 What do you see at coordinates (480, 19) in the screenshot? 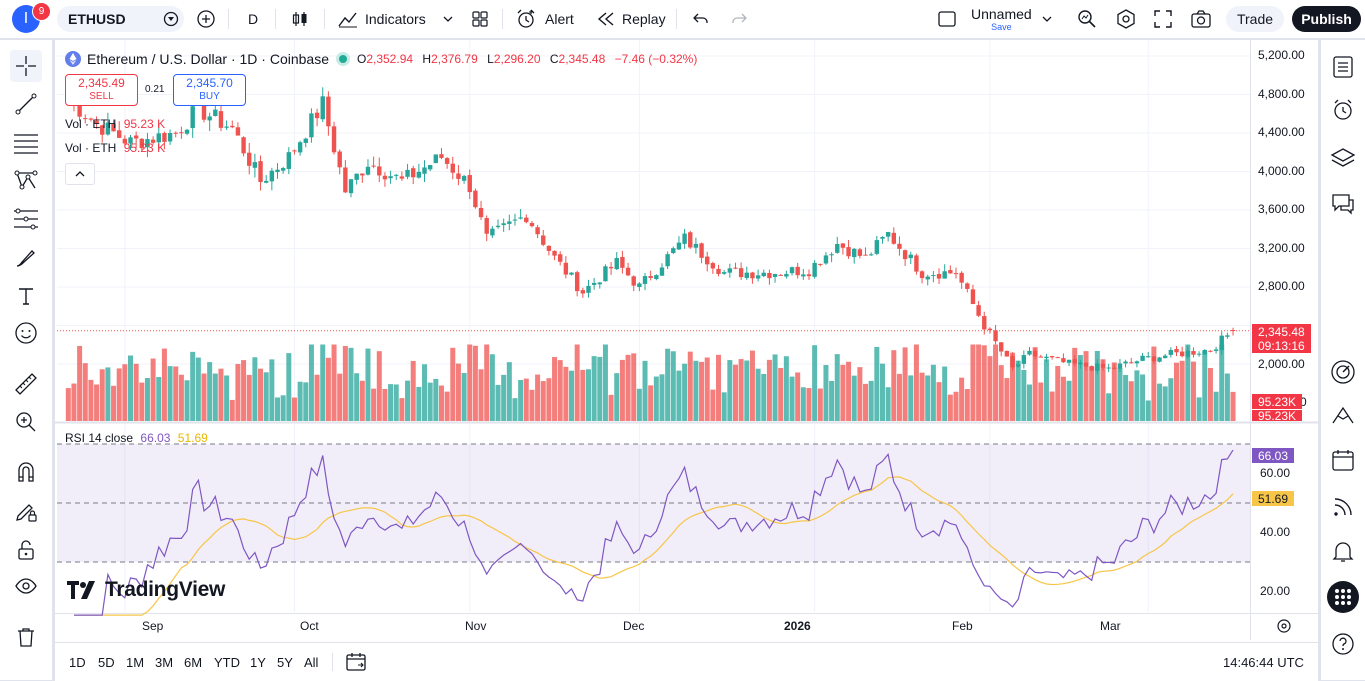
I see `layouts-button` at bounding box center [480, 19].